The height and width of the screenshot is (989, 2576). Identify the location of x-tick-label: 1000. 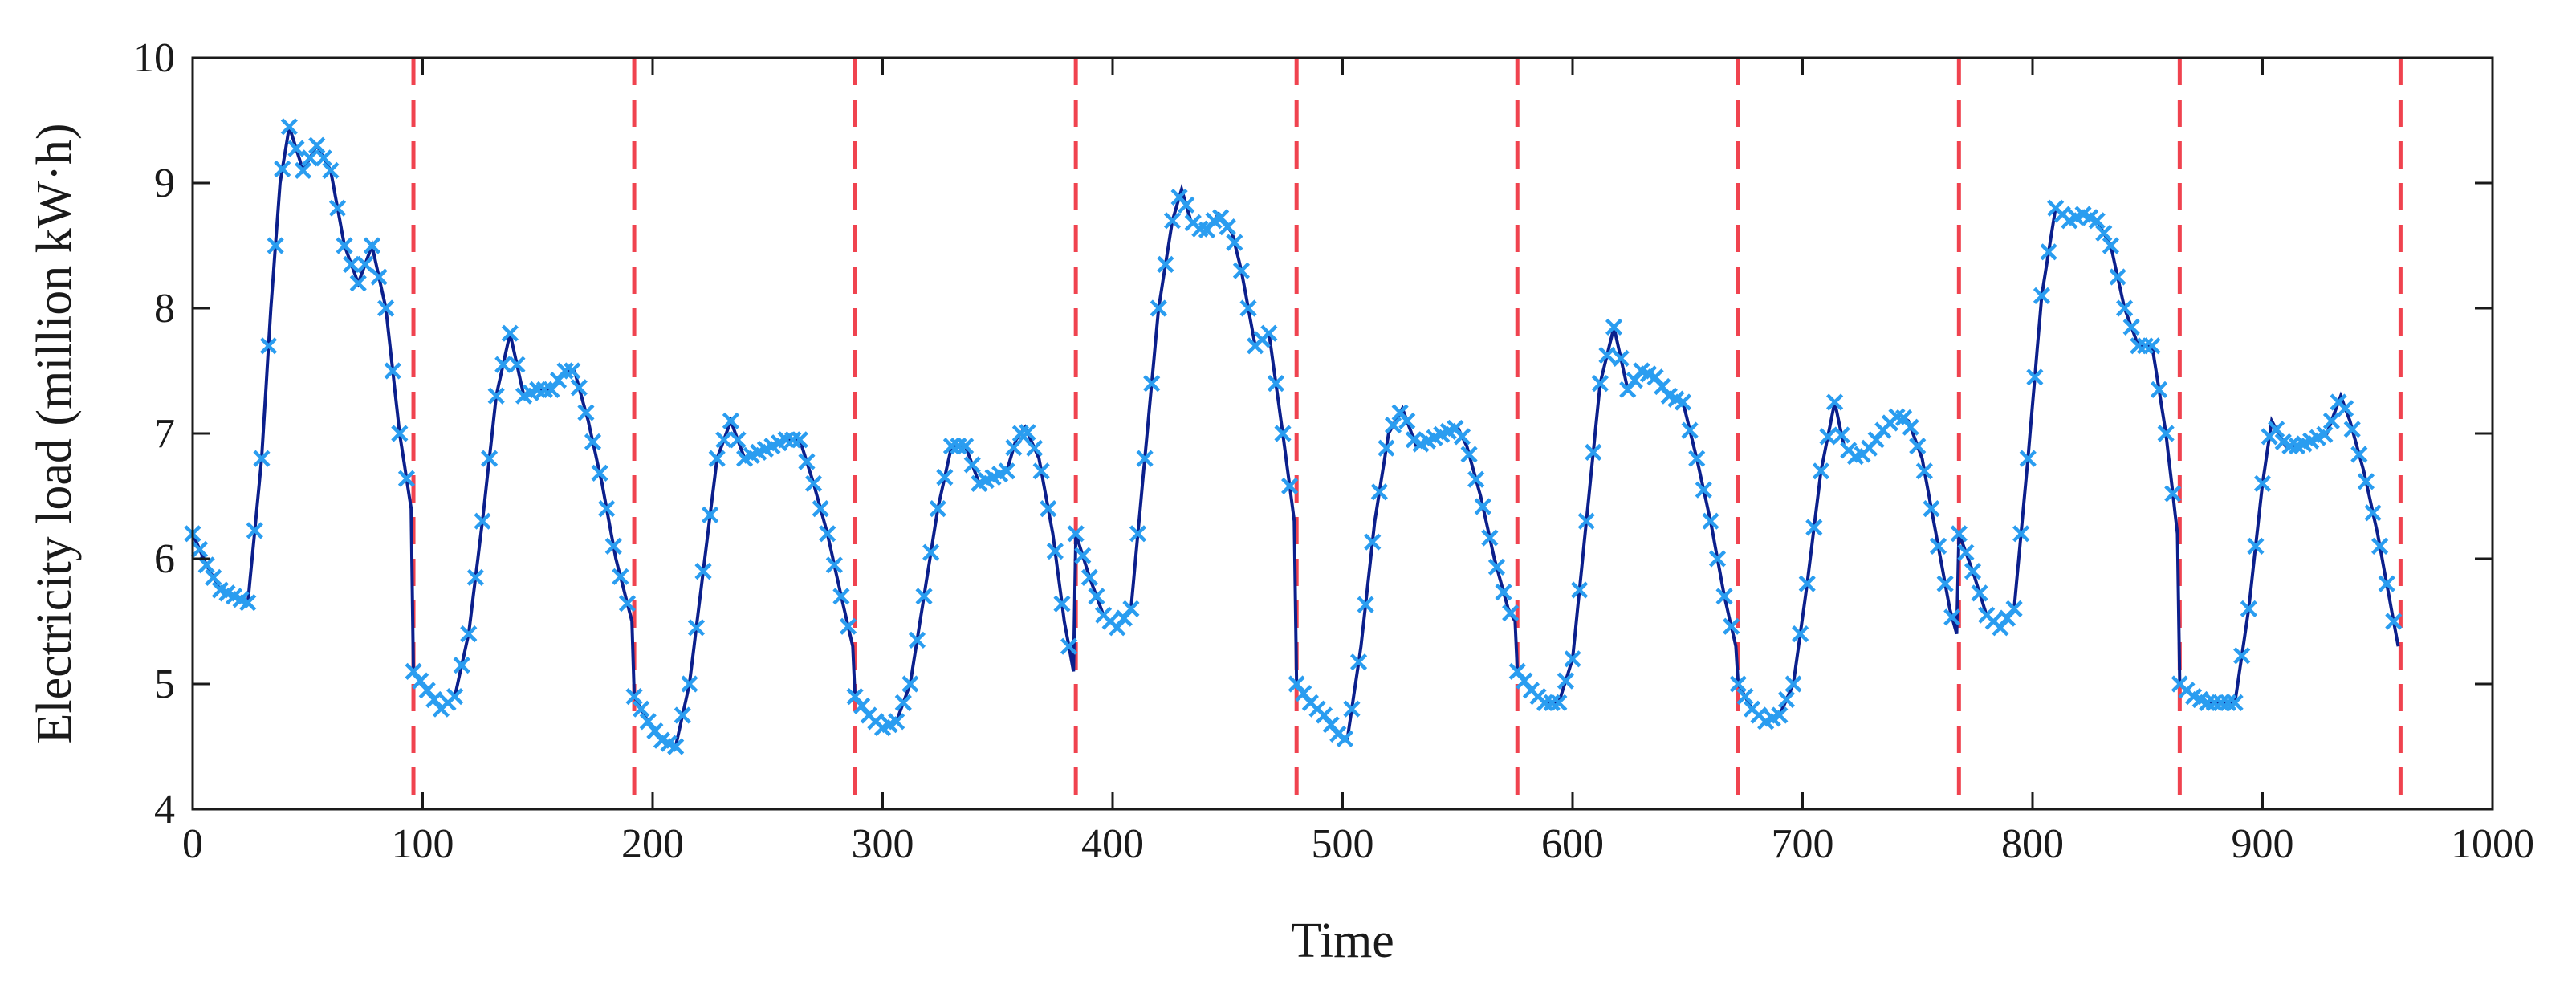
(2492, 844).